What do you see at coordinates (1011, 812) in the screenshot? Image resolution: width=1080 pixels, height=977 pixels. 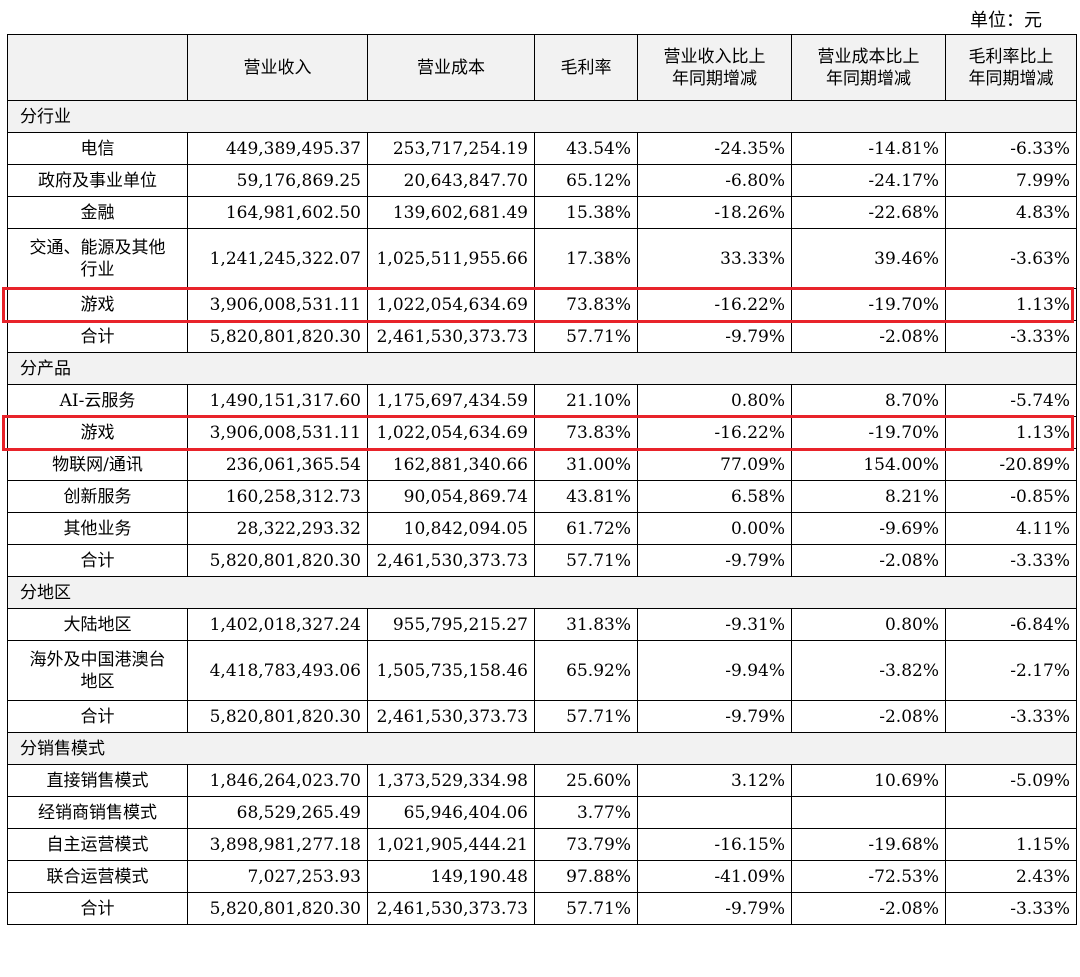 I see `table-cell` at bounding box center [1011, 812].